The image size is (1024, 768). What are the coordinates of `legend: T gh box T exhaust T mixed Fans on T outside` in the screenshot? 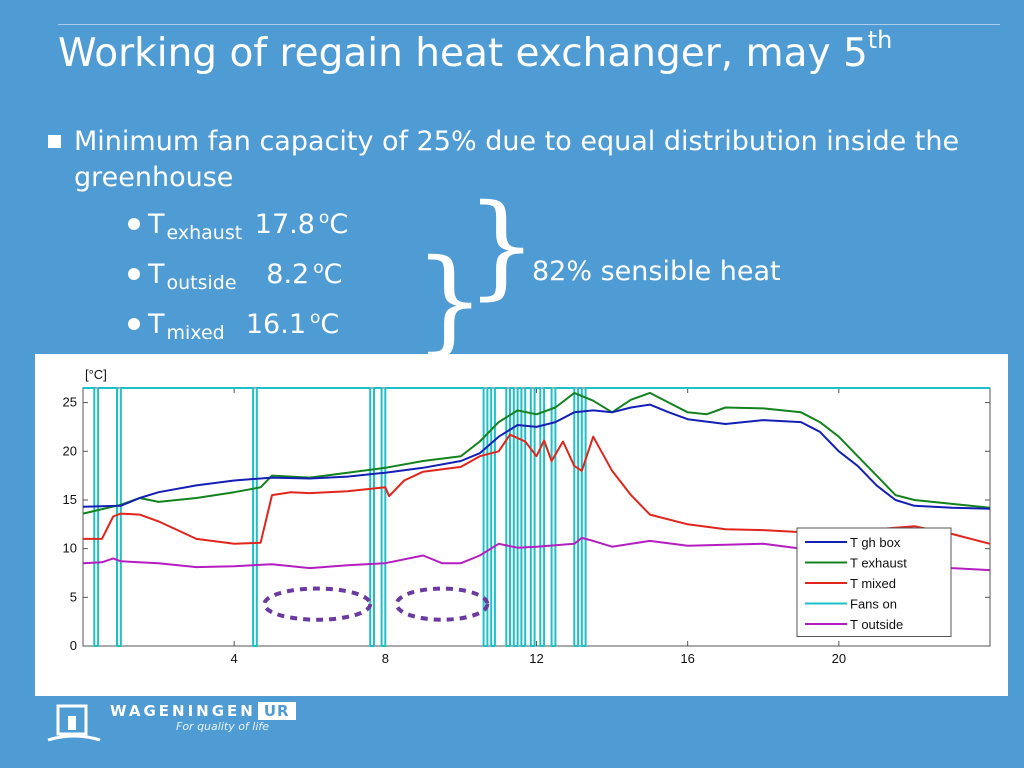 It's located at (874, 582).